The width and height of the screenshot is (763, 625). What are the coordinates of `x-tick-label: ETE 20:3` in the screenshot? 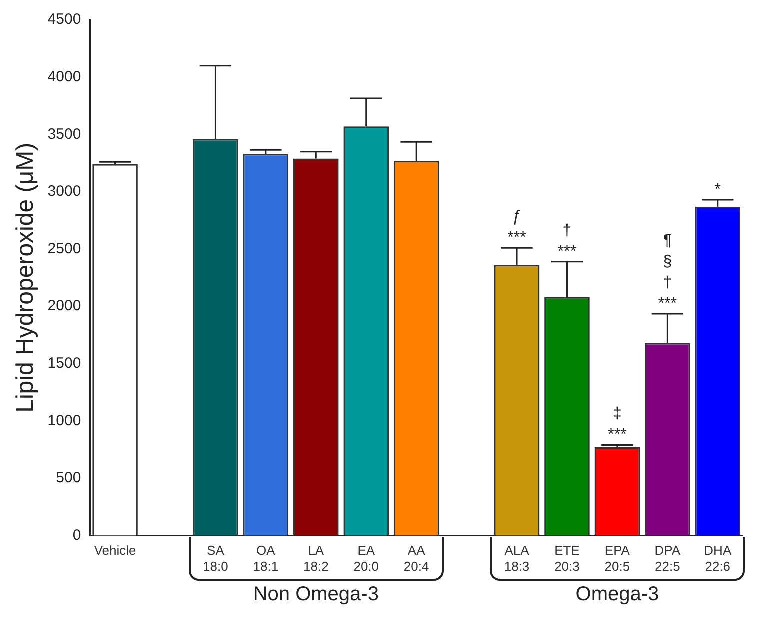 It's located at (567, 558).